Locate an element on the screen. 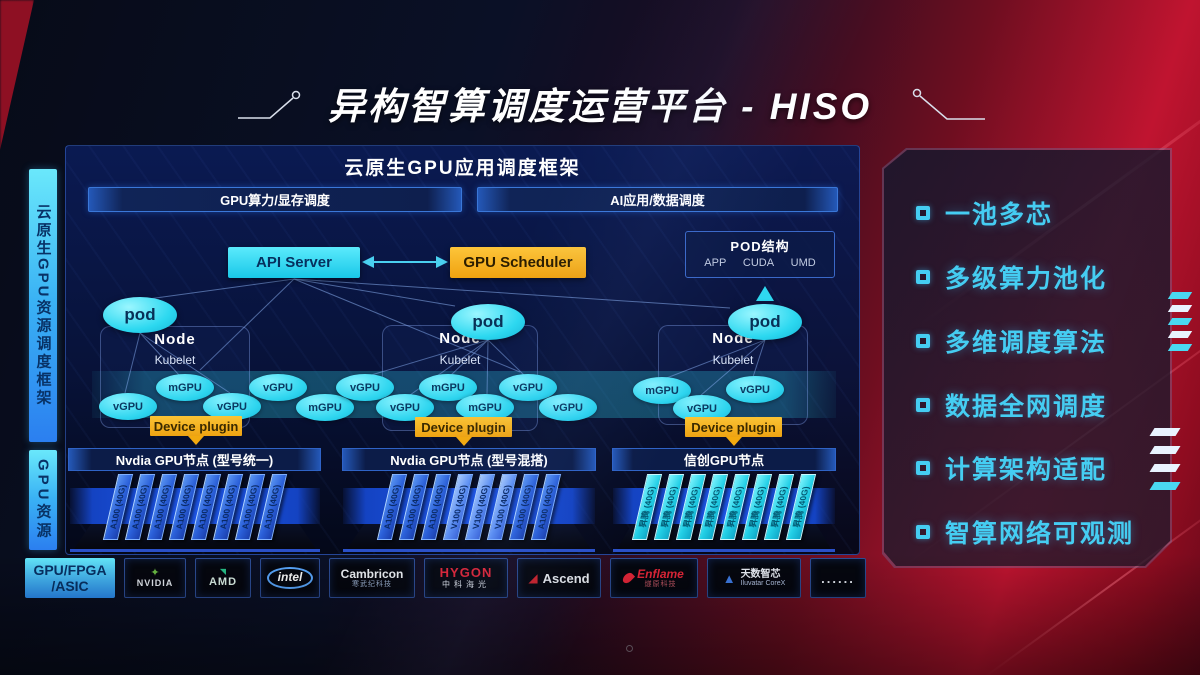 This screenshot has width=1200, height=675. cambricon-sub: 寒武纪科技 is located at coordinates (372, 585).